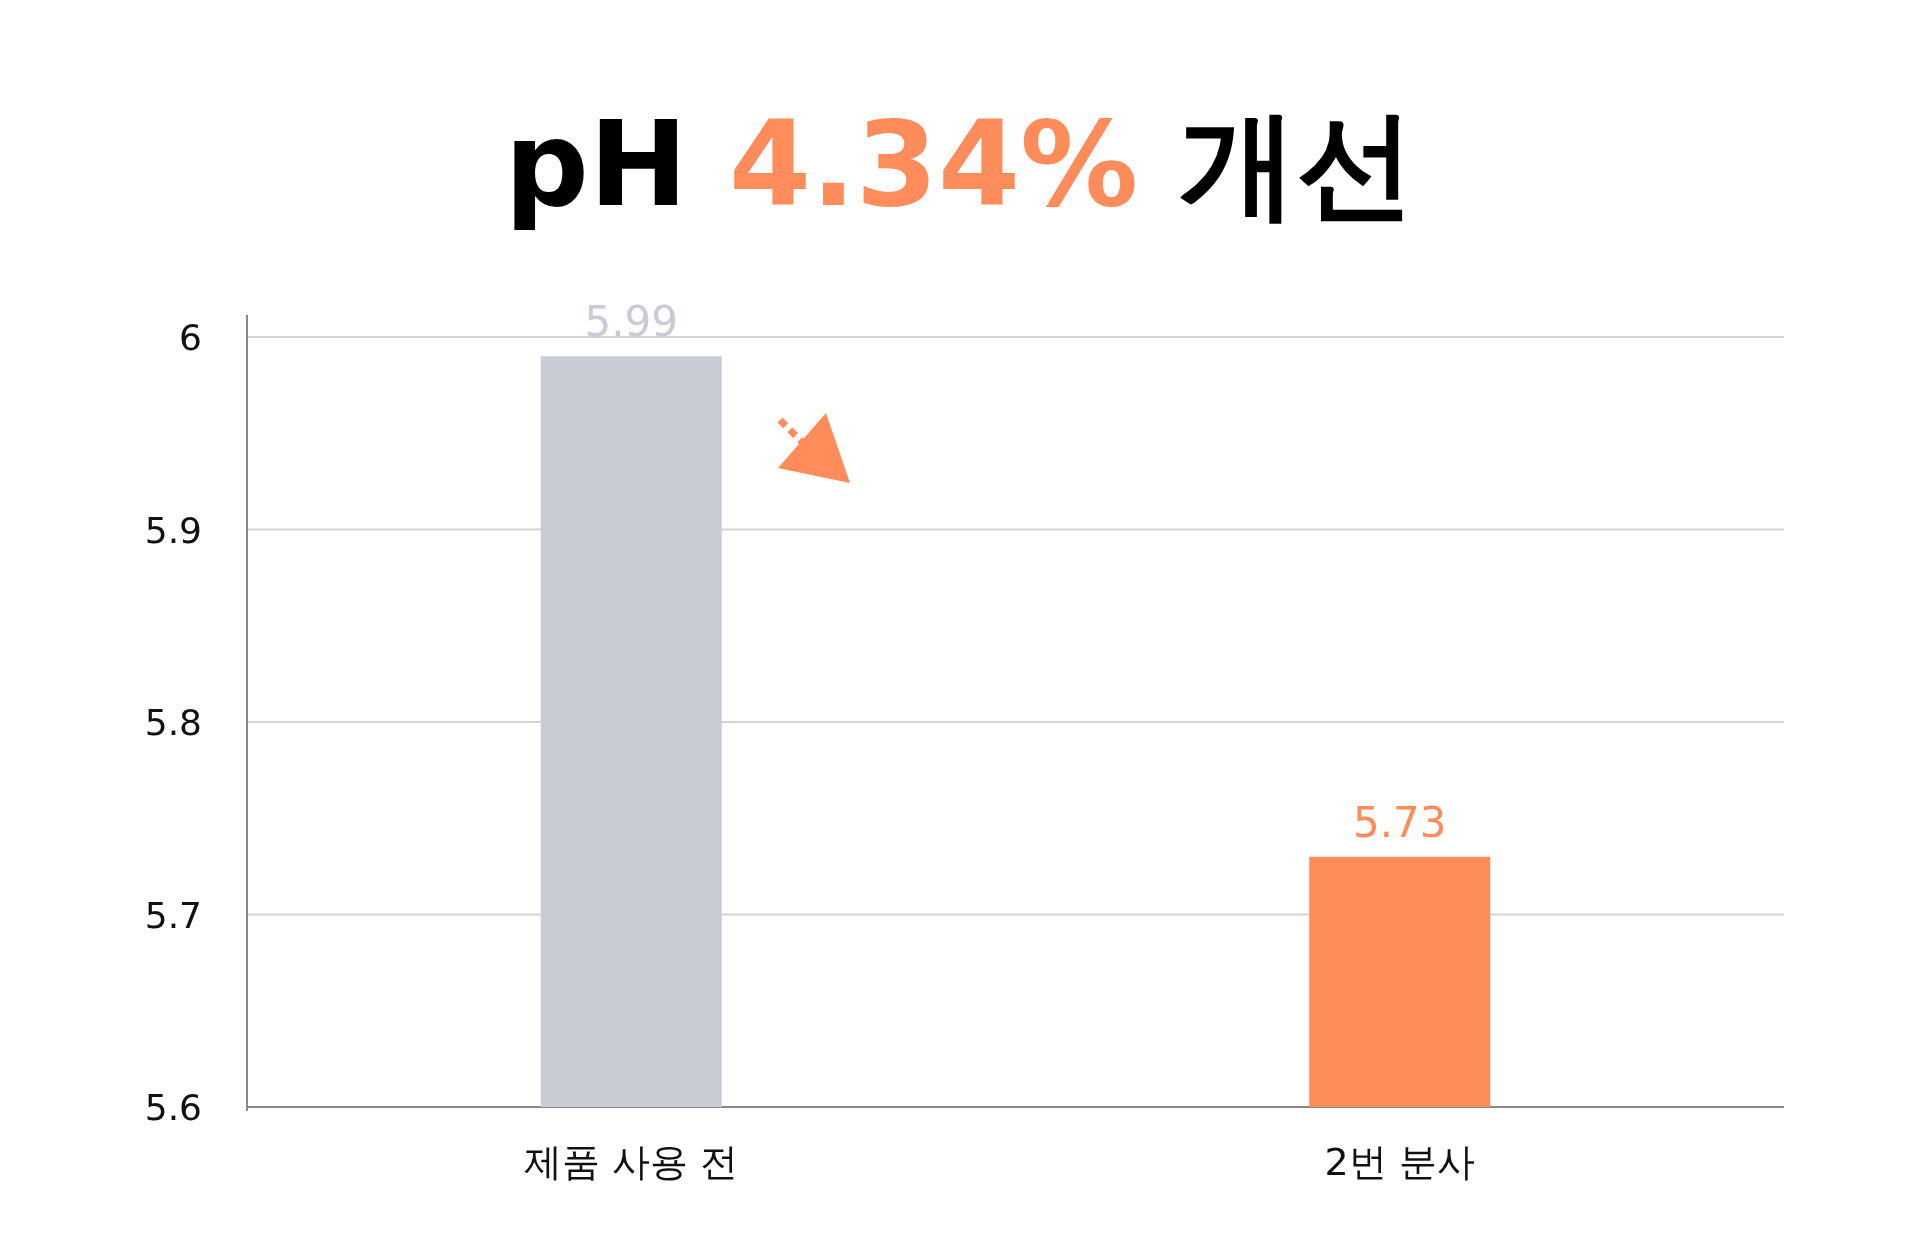  What do you see at coordinates (173, 915) in the screenshot?
I see `y-tick-label: 5.7` at bounding box center [173, 915].